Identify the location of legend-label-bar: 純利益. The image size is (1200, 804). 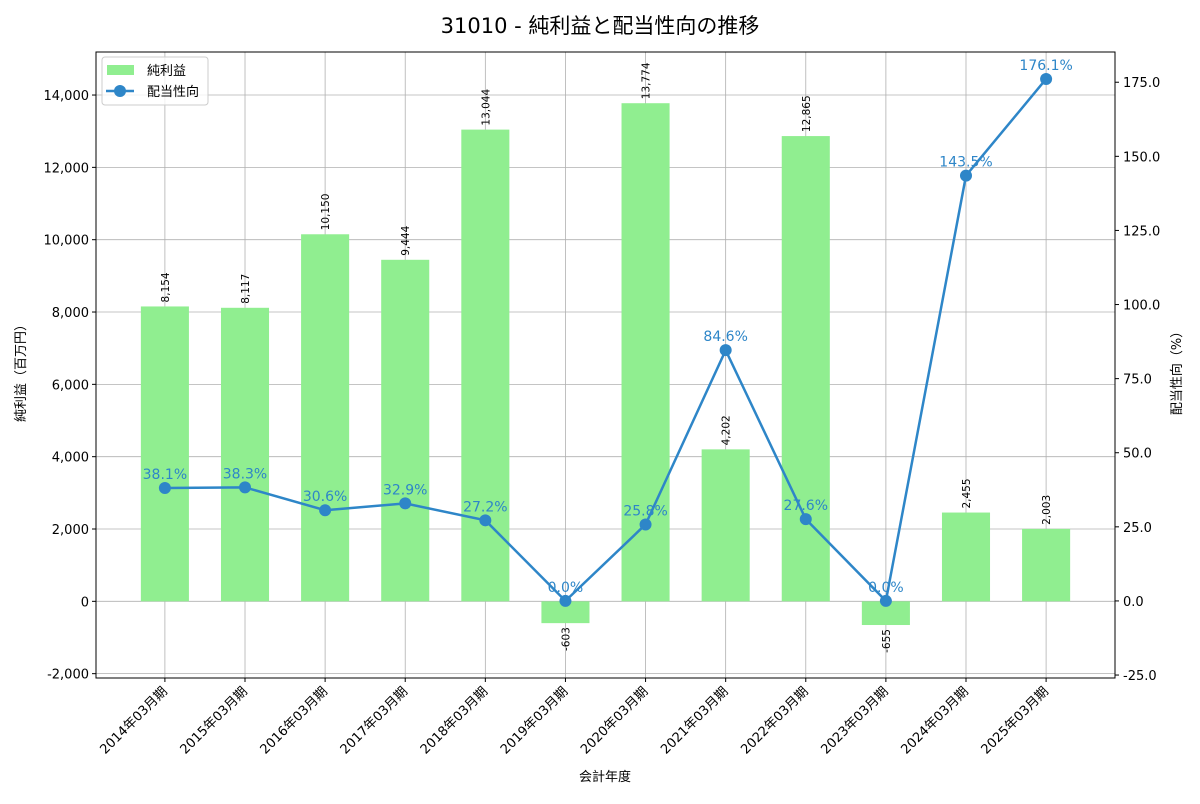
(166, 71).